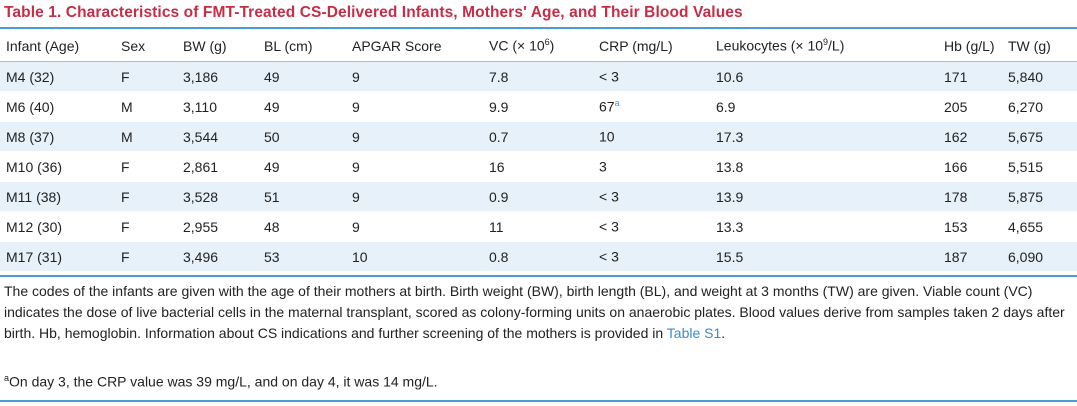 Image resolution: width=1077 pixels, height=406 pixels. I want to click on cell-bl: 53, so click(302, 256).